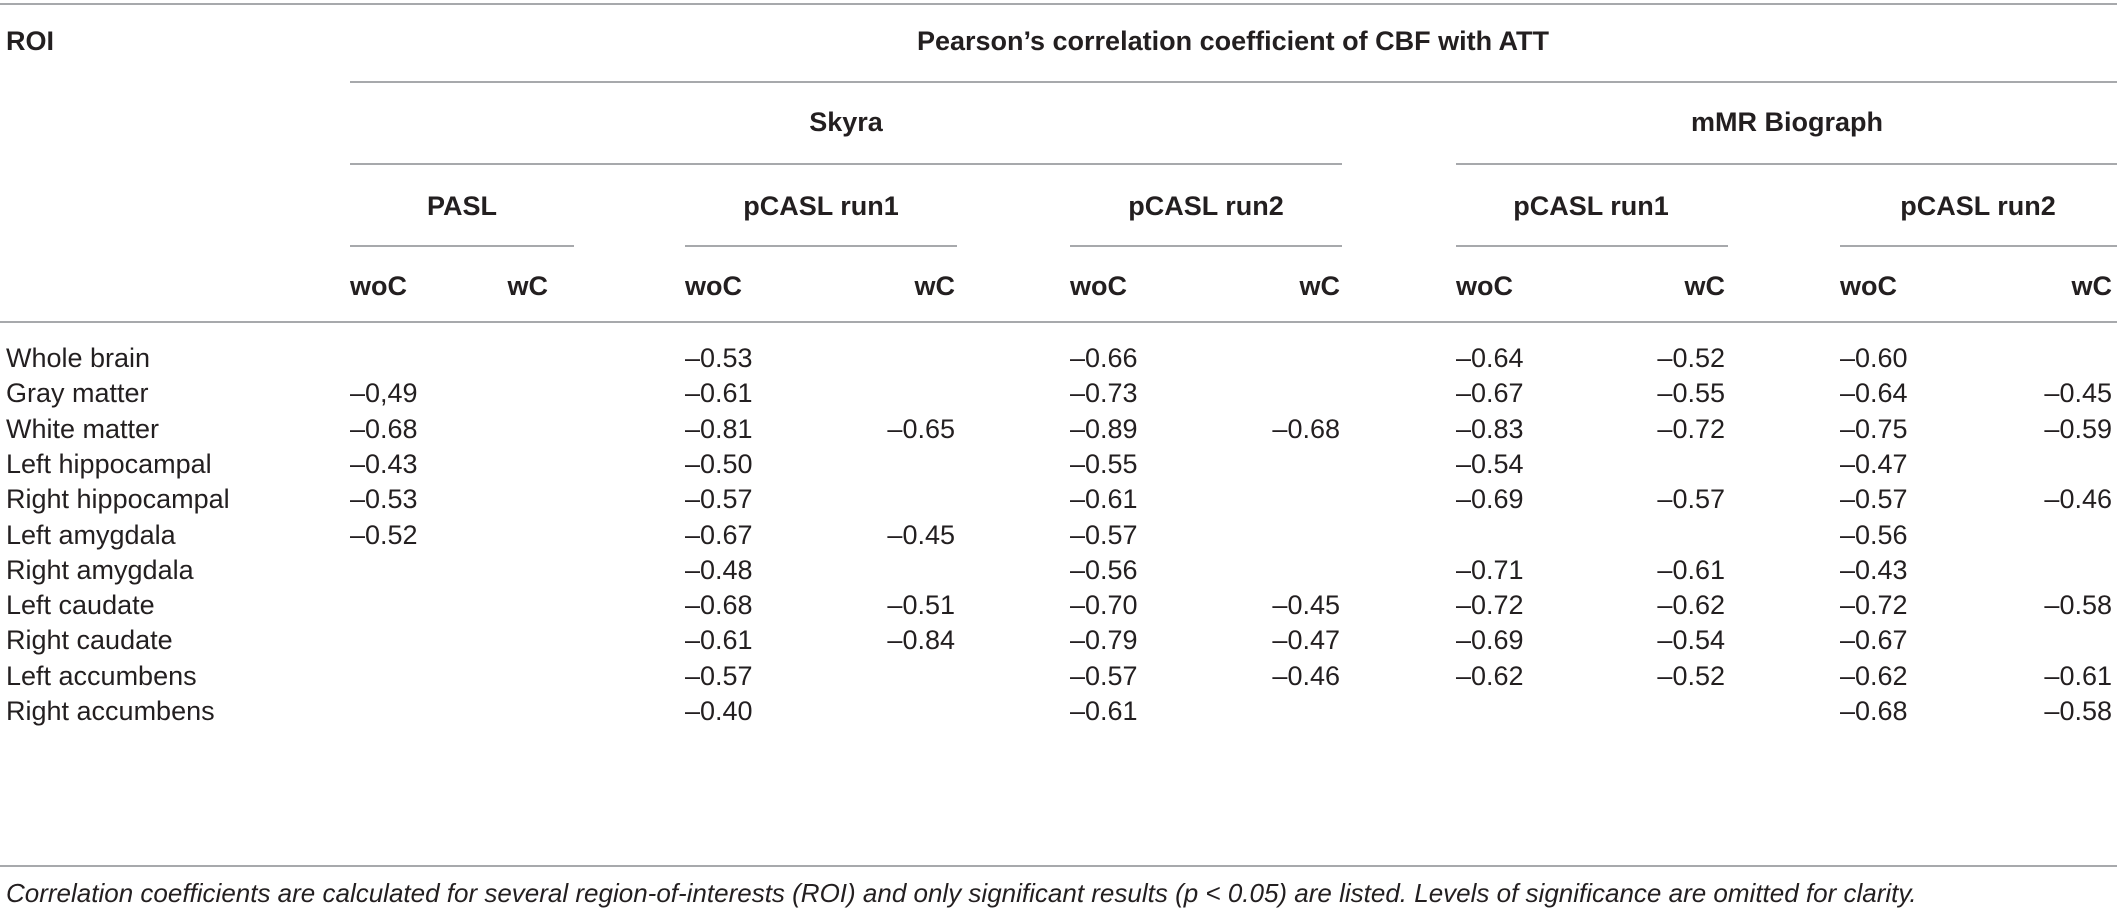 This screenshot has height=914, width=2117. What do you see at coordinates (1058, 866) in the screenshot?
I see `table-bottom-rule` at bounding box center [1058, 866].